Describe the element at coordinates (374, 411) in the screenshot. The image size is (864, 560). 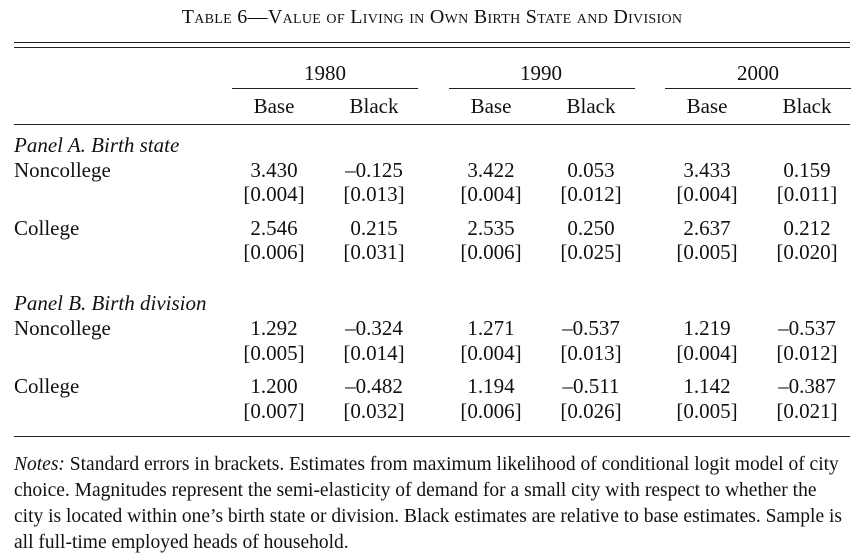
I see `std-error-cell: [0.032]` at that location.